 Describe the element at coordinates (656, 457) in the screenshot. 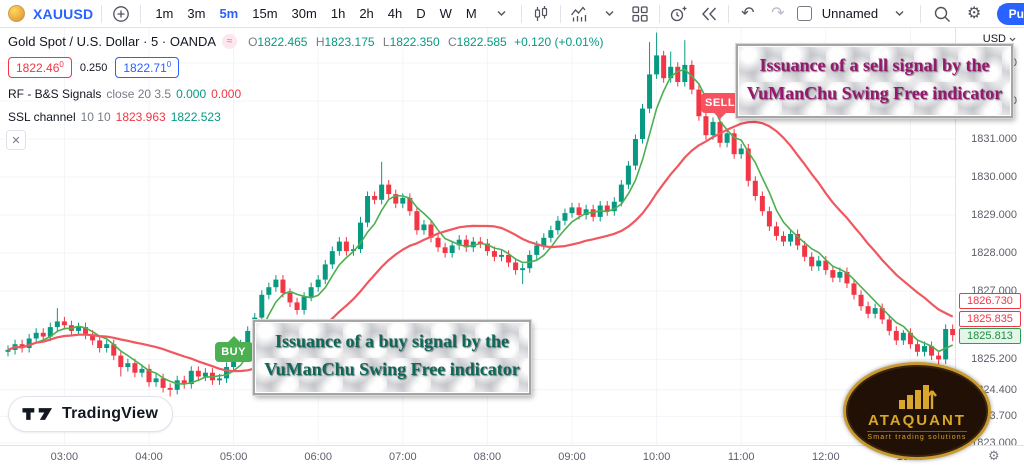

I see `time-axis-label: 10:00` at that location.